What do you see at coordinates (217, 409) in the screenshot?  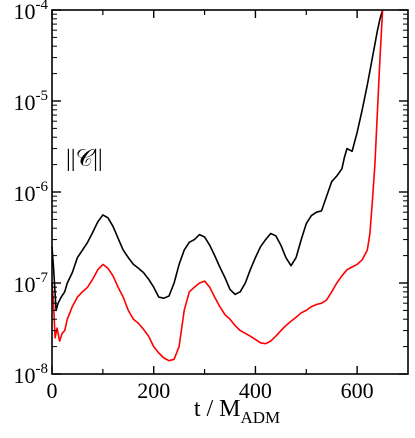 I see `x-axis-label-main: t / M` at bounding box center [217, 409].